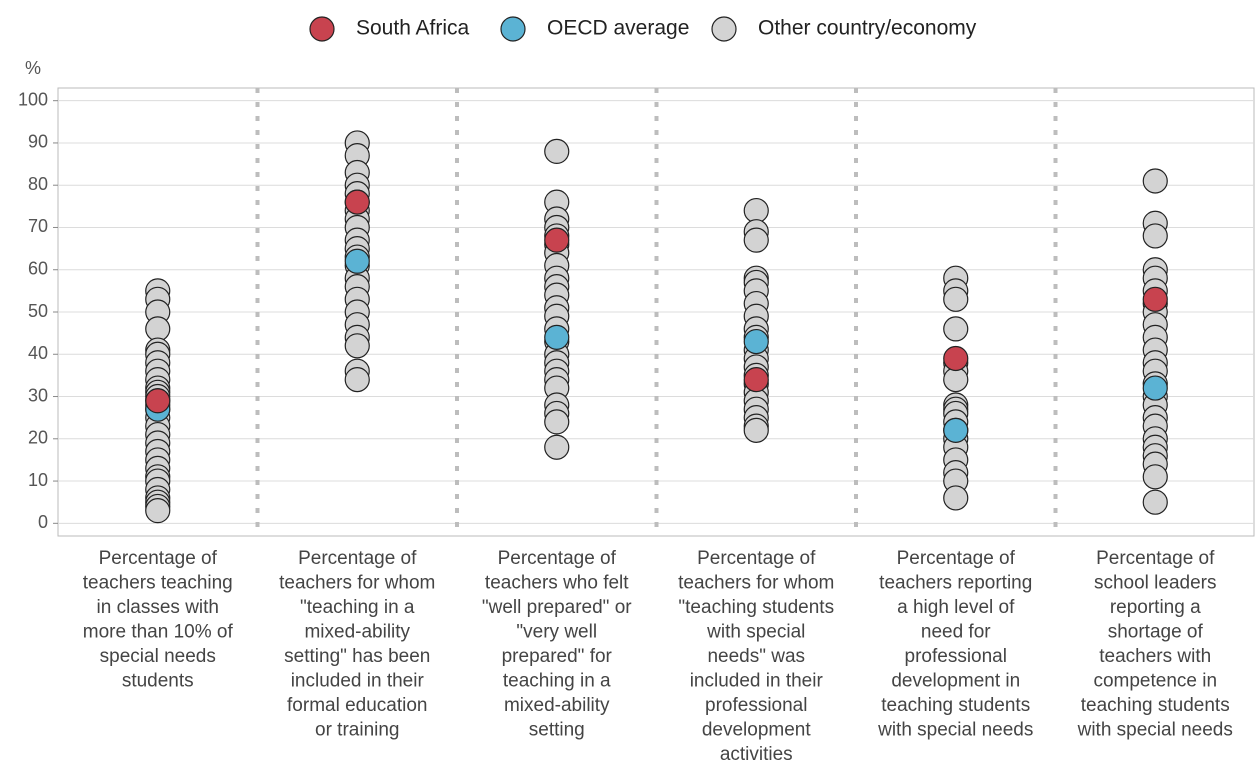  What do you see at coordinates (38, 226) in the screenshot?
I see `y-tick-label: 70` at bounding box center [38, 226].